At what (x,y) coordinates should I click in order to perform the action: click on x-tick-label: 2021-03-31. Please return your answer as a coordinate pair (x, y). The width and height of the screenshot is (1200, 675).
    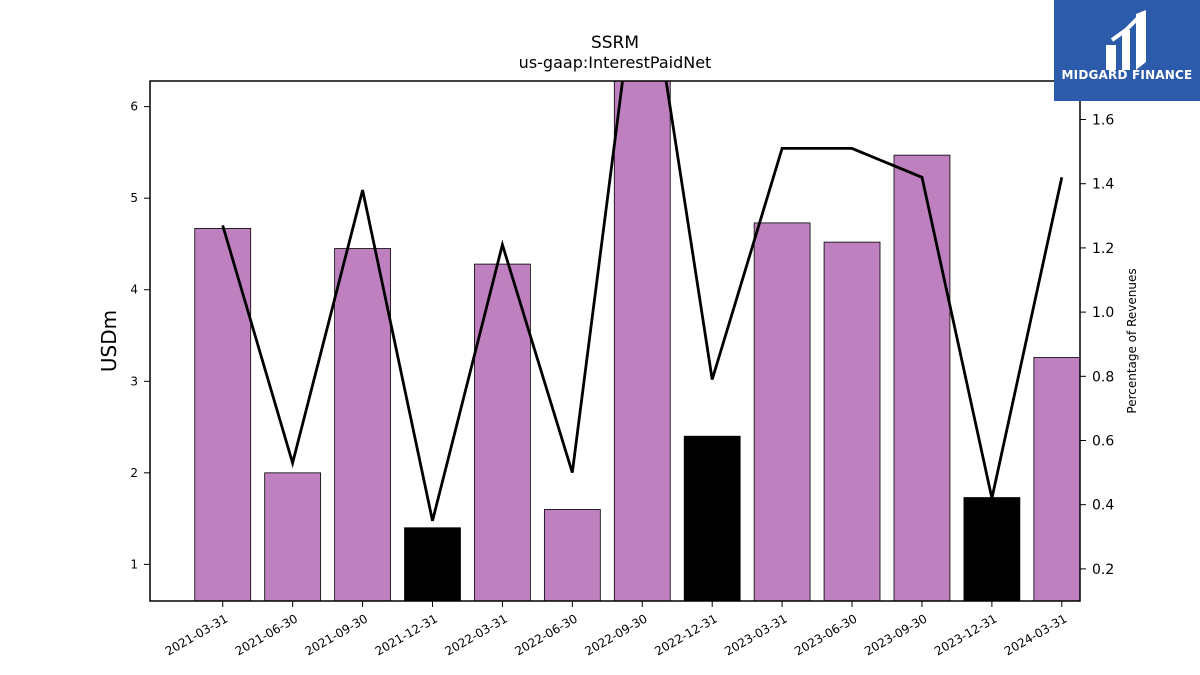
    Looking at the image, I should click on (196, 634).